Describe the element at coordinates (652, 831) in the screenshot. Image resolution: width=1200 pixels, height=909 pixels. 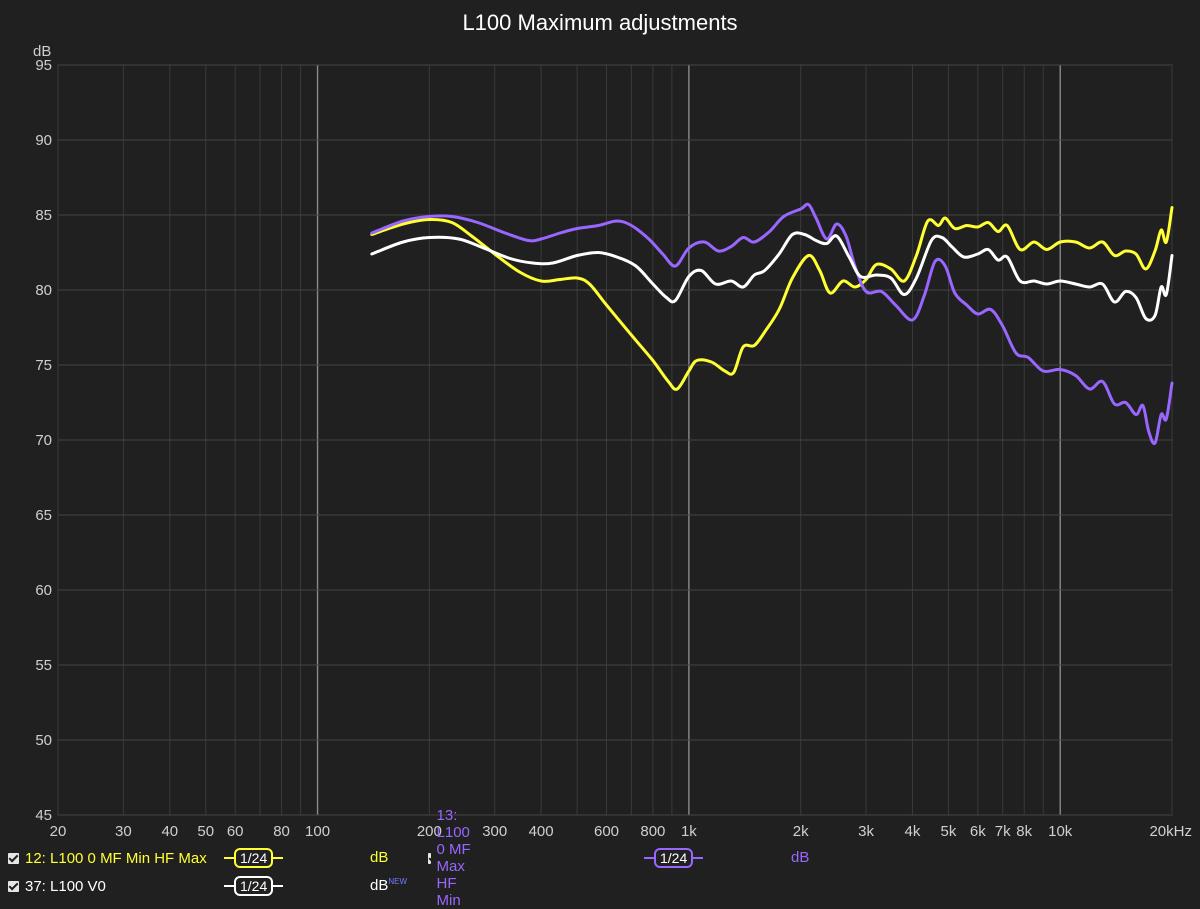
I see `x-tick-label: 800` at that location.